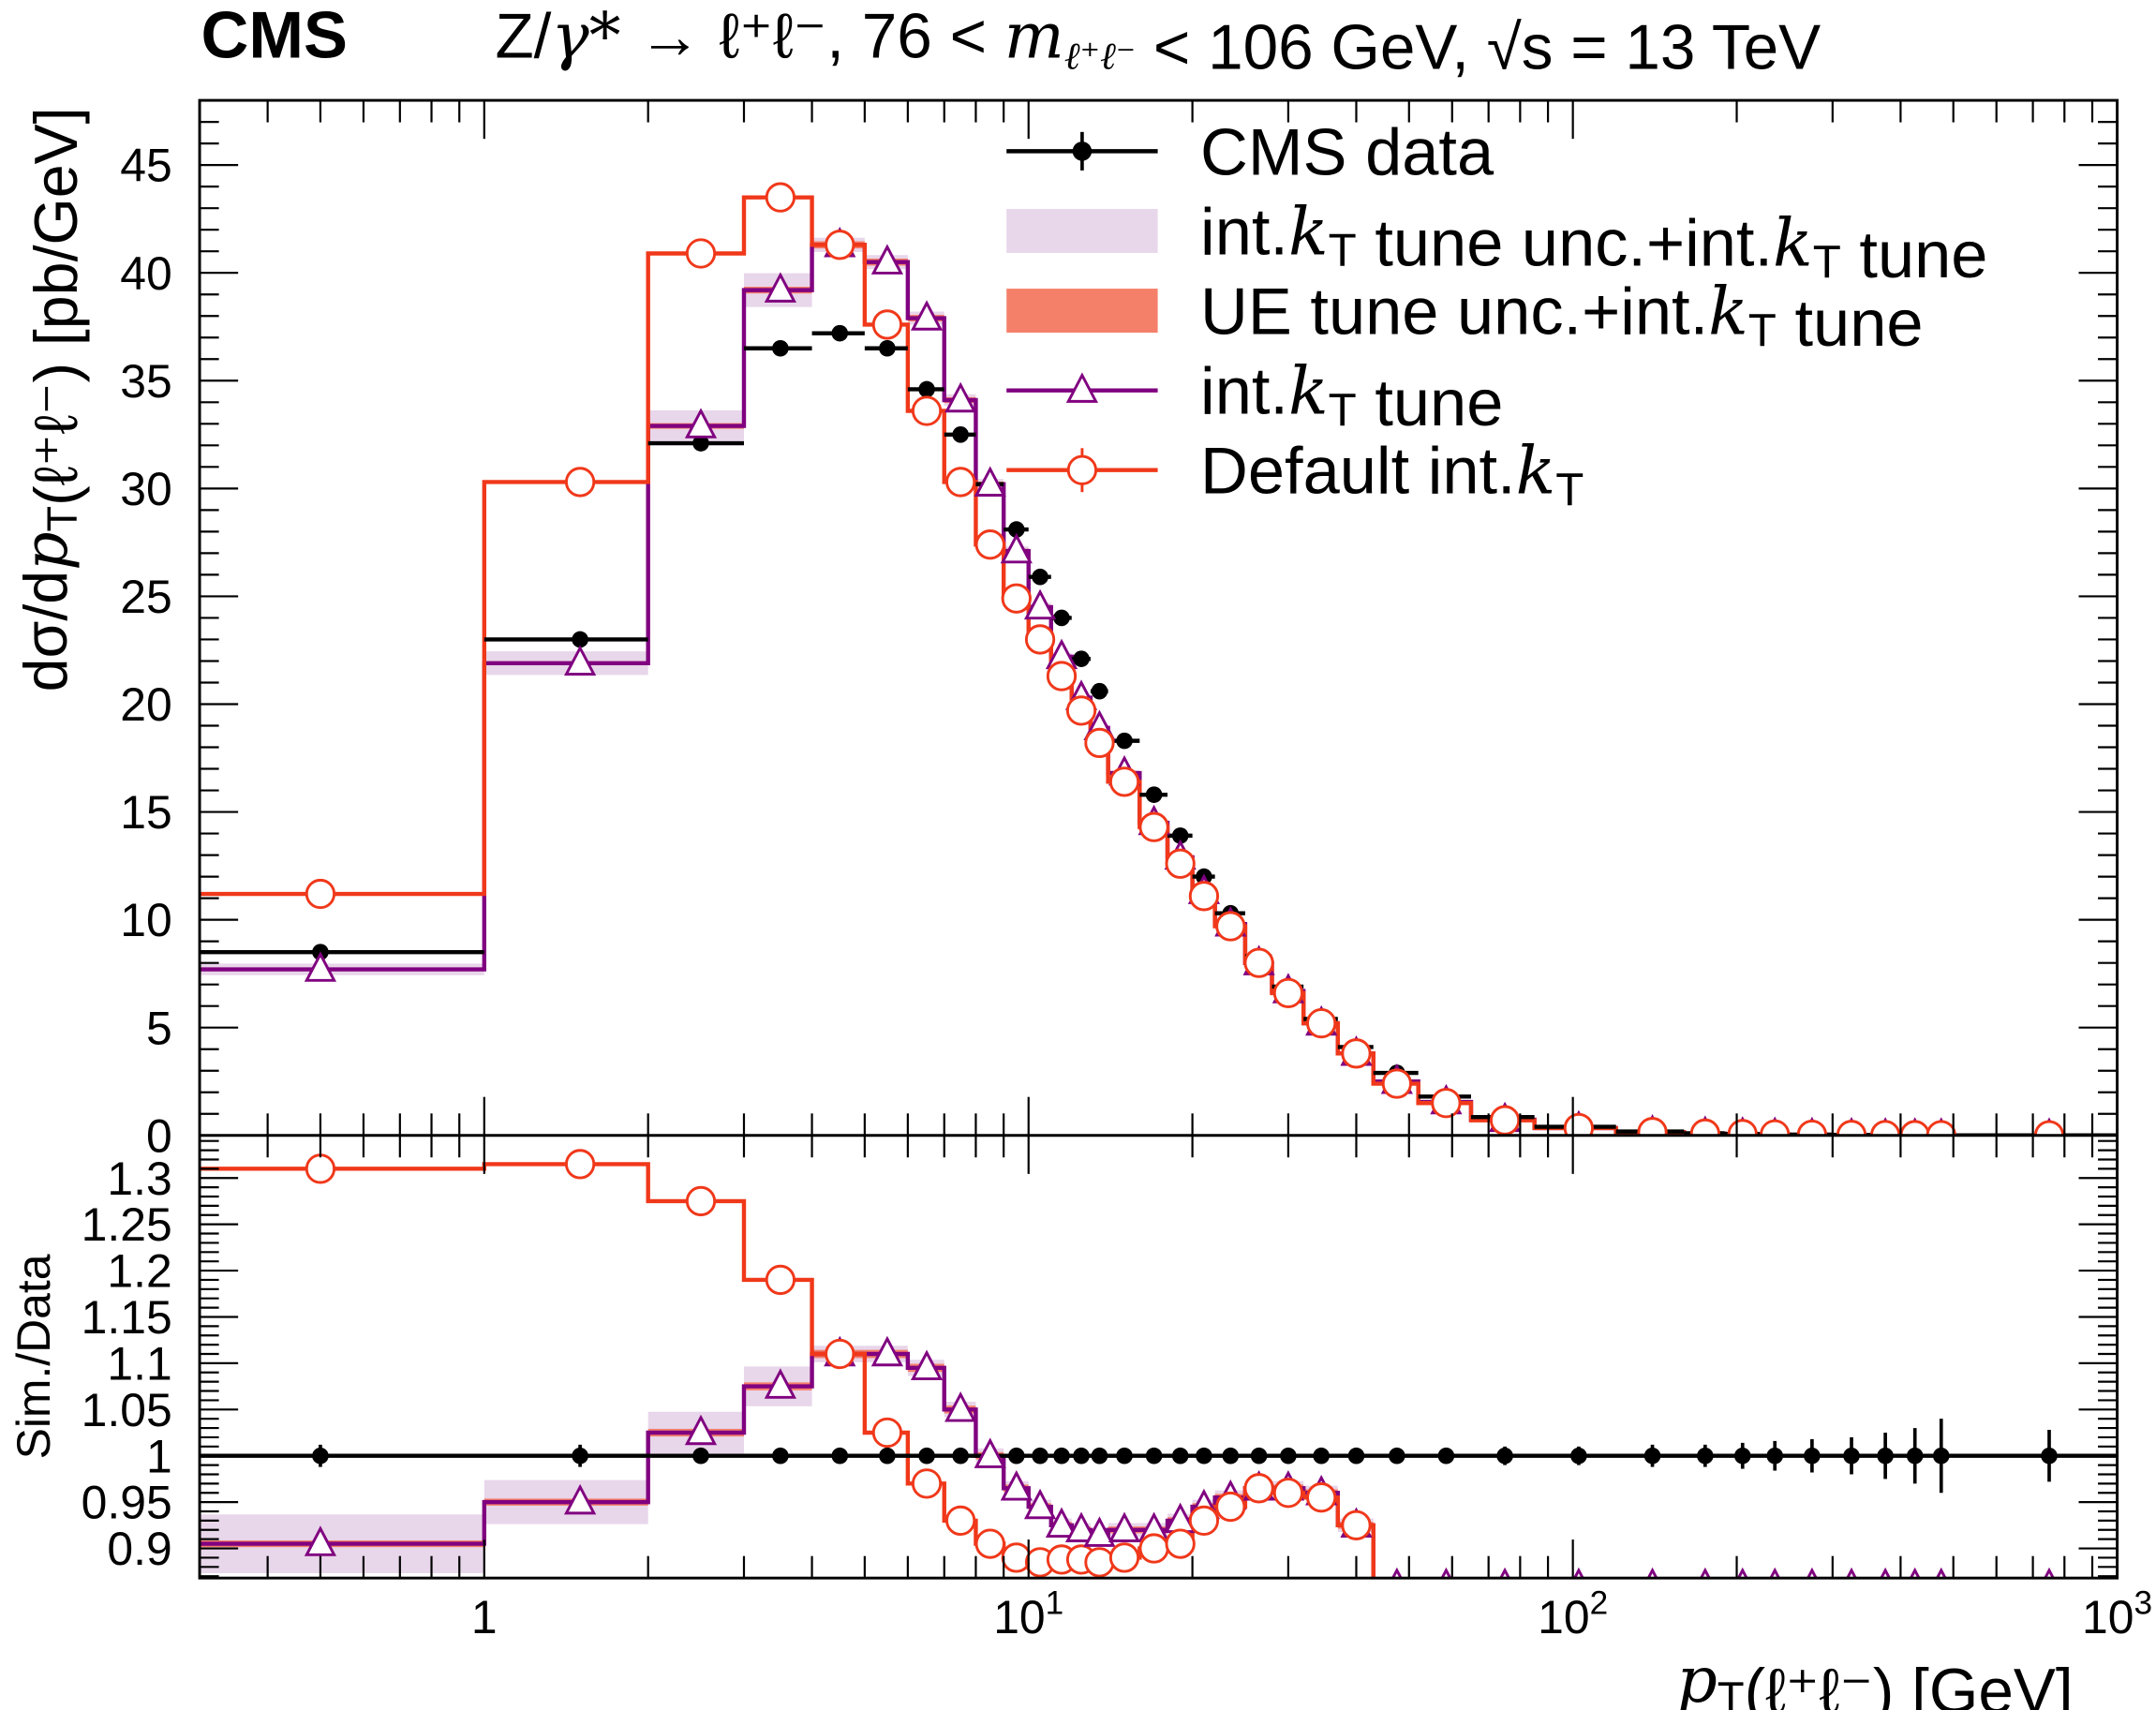  Describe the element at coordinates (1565, 243) in the screenshot. I see `text-part: tune unc.+int.` at that location.